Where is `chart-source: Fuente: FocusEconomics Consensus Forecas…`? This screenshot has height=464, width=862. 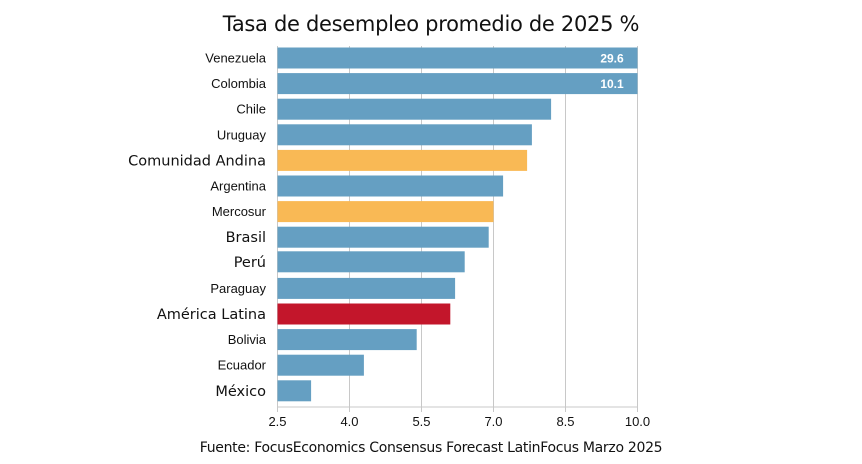 chart-source: Fuente: FocusEconomics Consensus Forecas… is located at coordinates (431, 448).